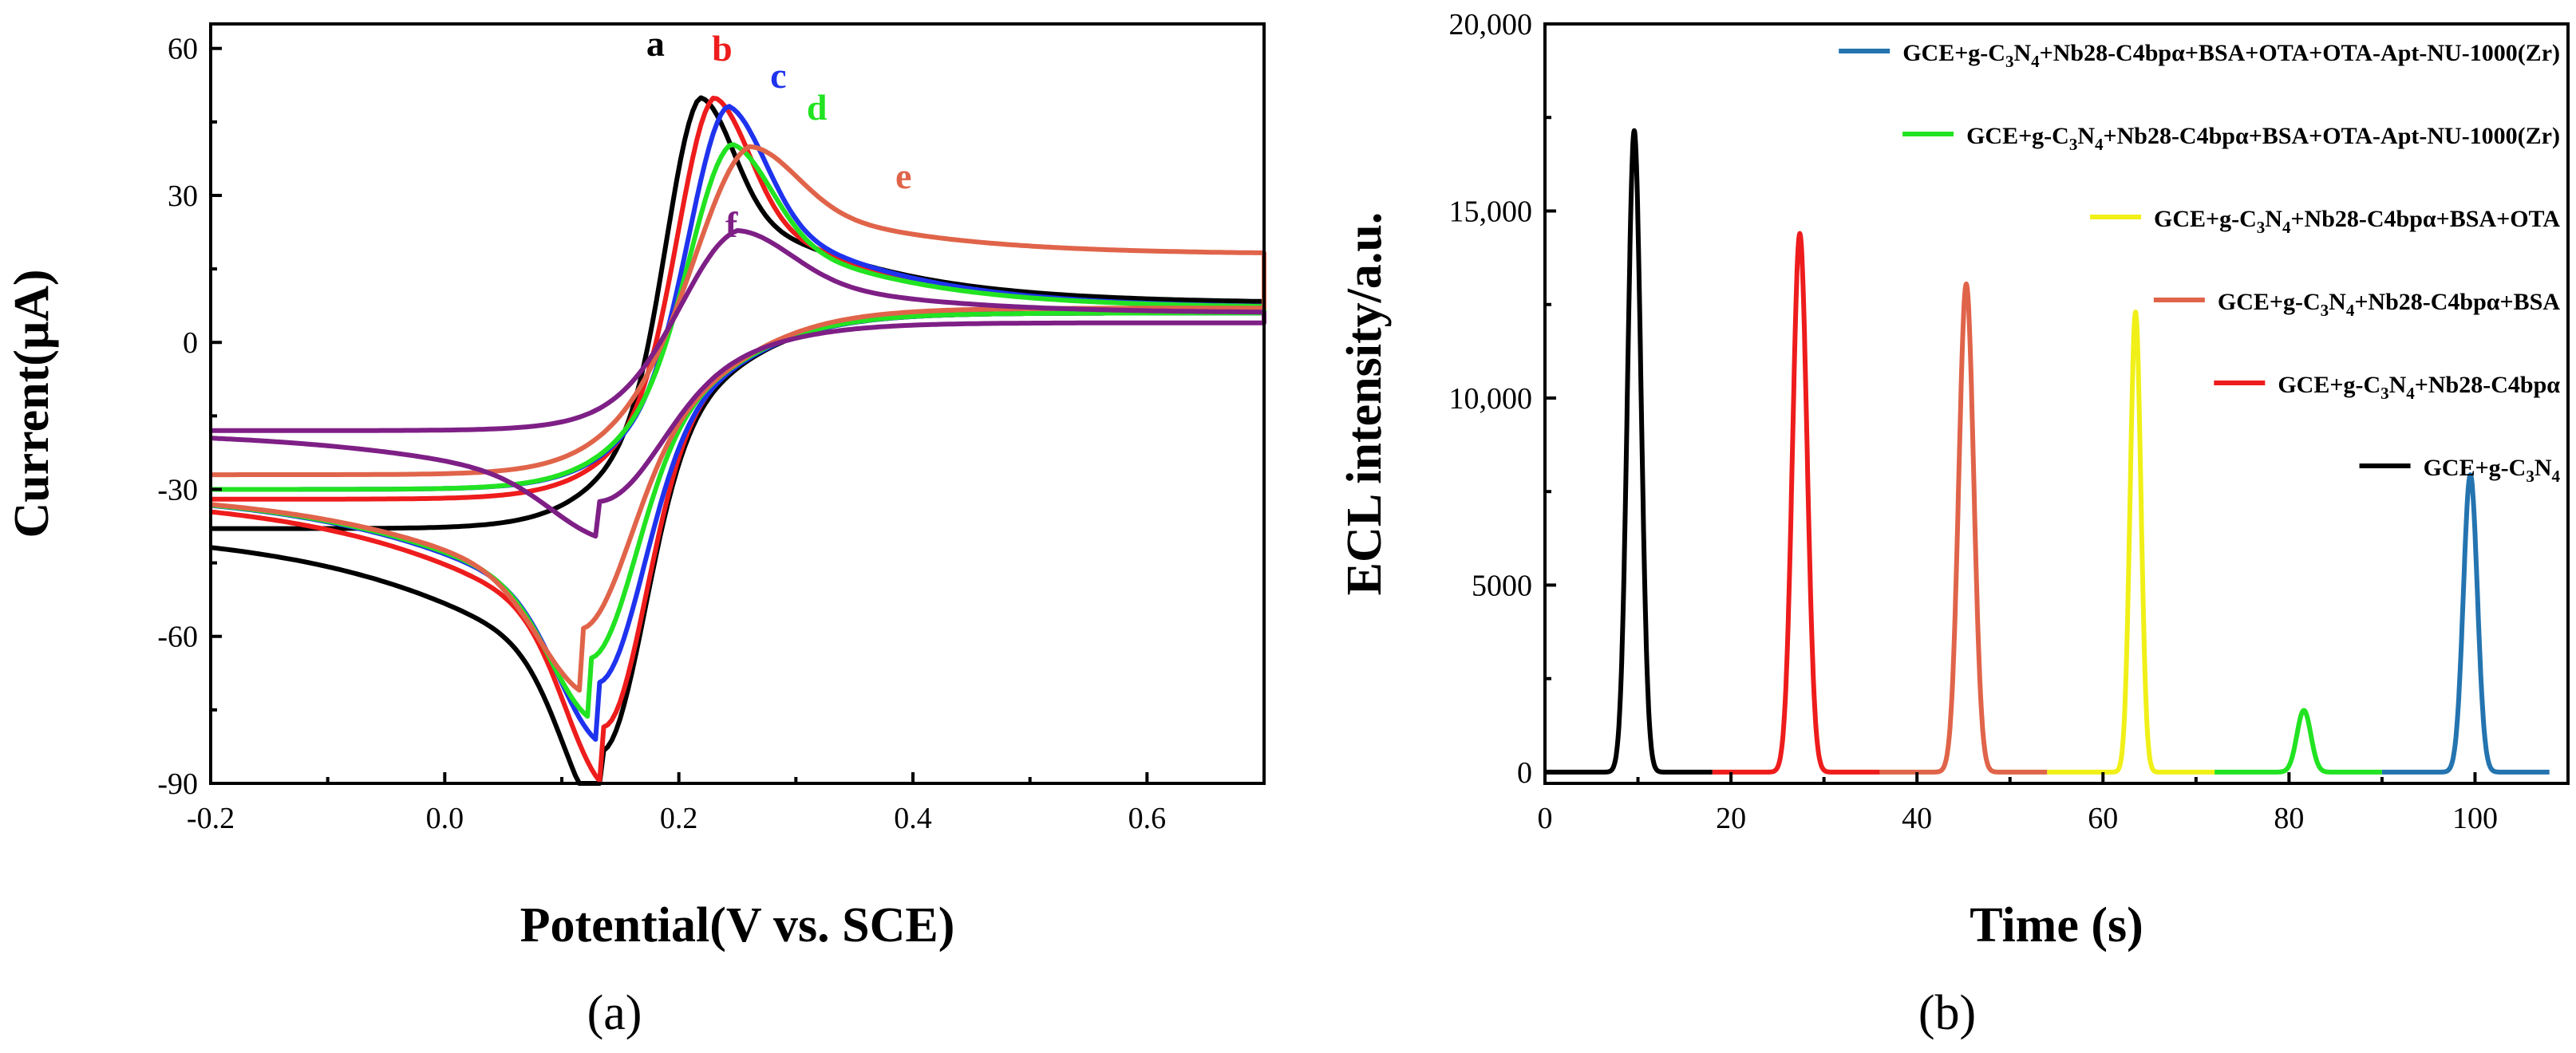  I want to click on cv-curve-labels: a bcd e f, so click(779, 134).